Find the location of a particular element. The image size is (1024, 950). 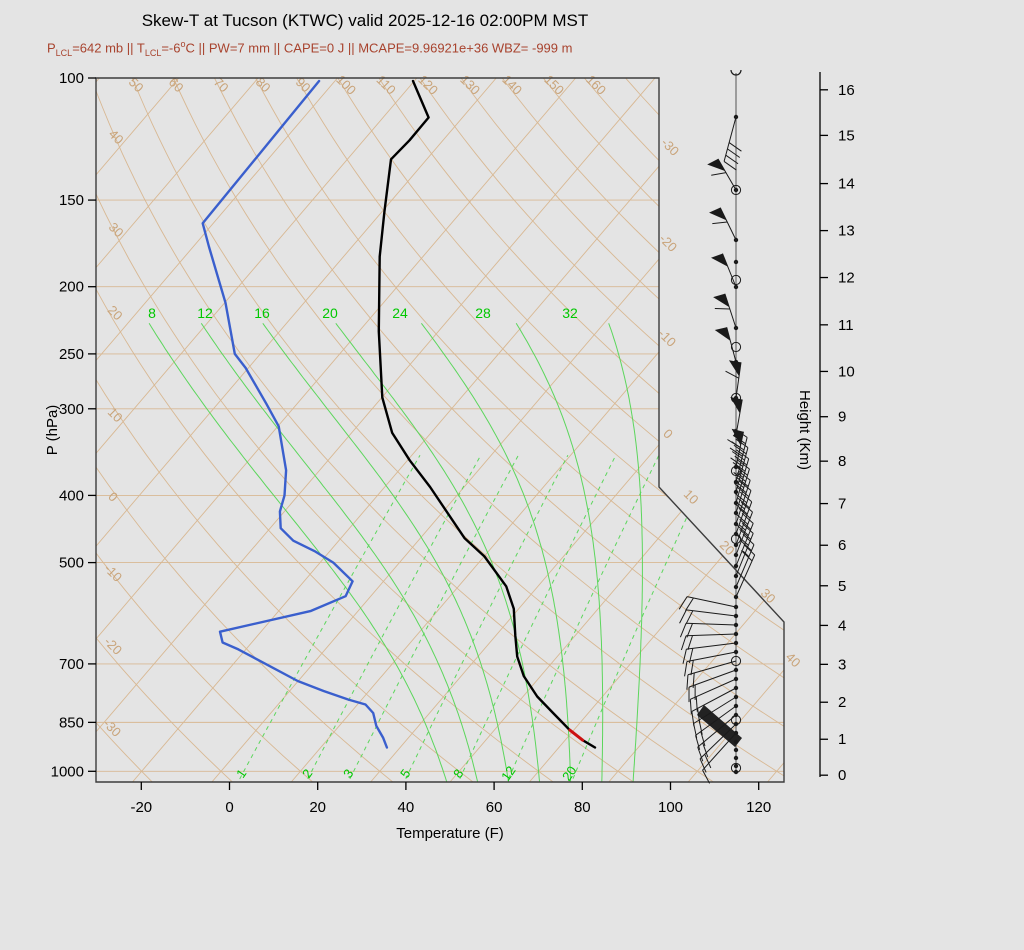

svg-text: 11 is located at coordinates (846, 325).